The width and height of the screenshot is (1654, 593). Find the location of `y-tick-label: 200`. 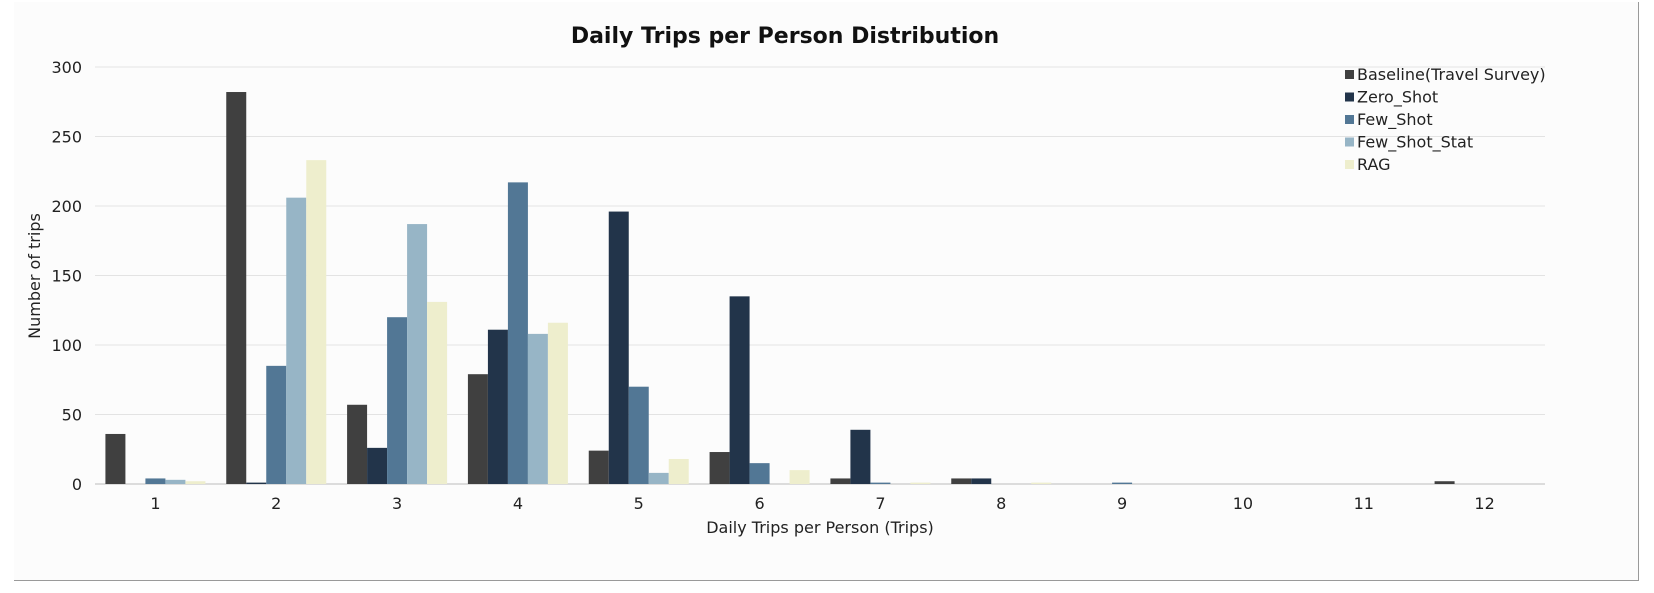

y-tick-label: 200 is located at coordinates (66, 206).